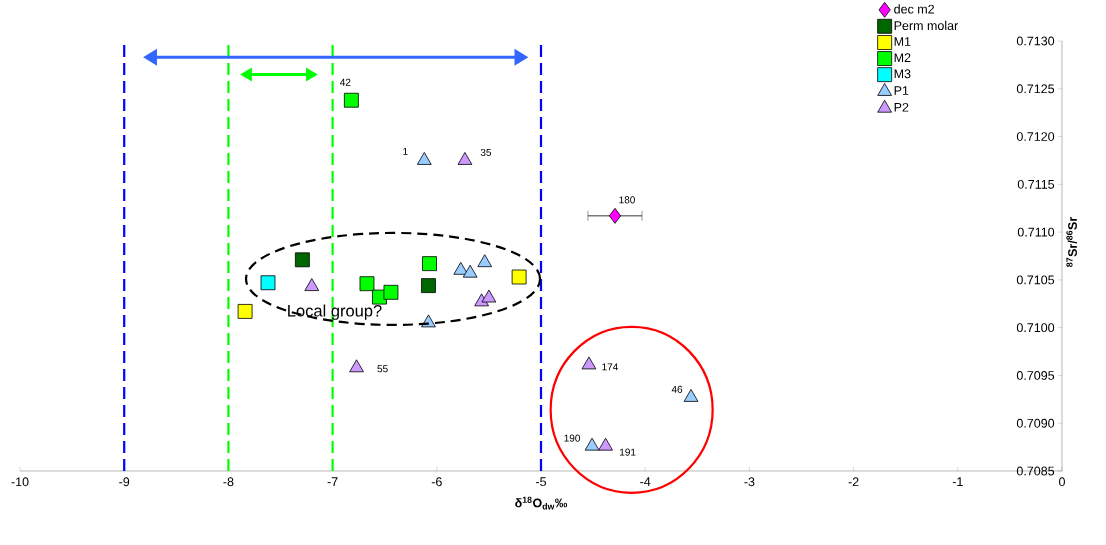 The height and width of the screenshot is (545, 1106). What do you see at coordinates (902, 57) in the screenshot?
I see `legend-label: M2` at bounding box center [902, 57].